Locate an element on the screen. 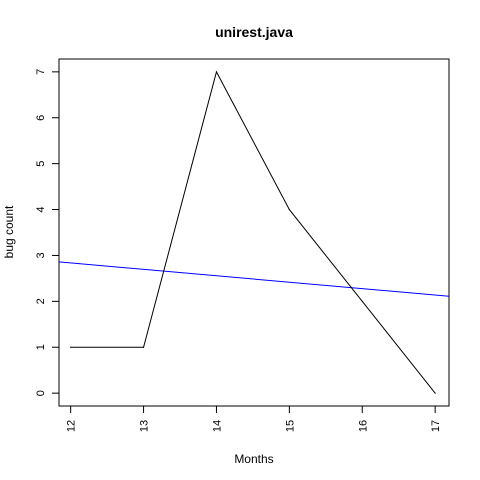  y-tick-label: 4 is located at coordinates (41, 209).